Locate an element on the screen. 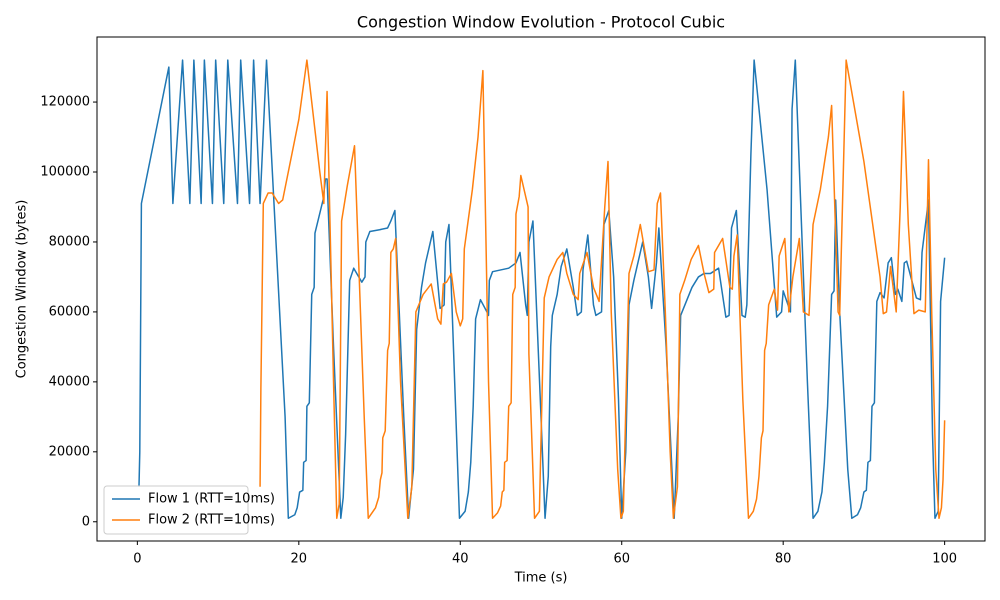 This screenshot has width=1000, height=600. y-tick-label: 20000 is located at coordinates (69, 451).